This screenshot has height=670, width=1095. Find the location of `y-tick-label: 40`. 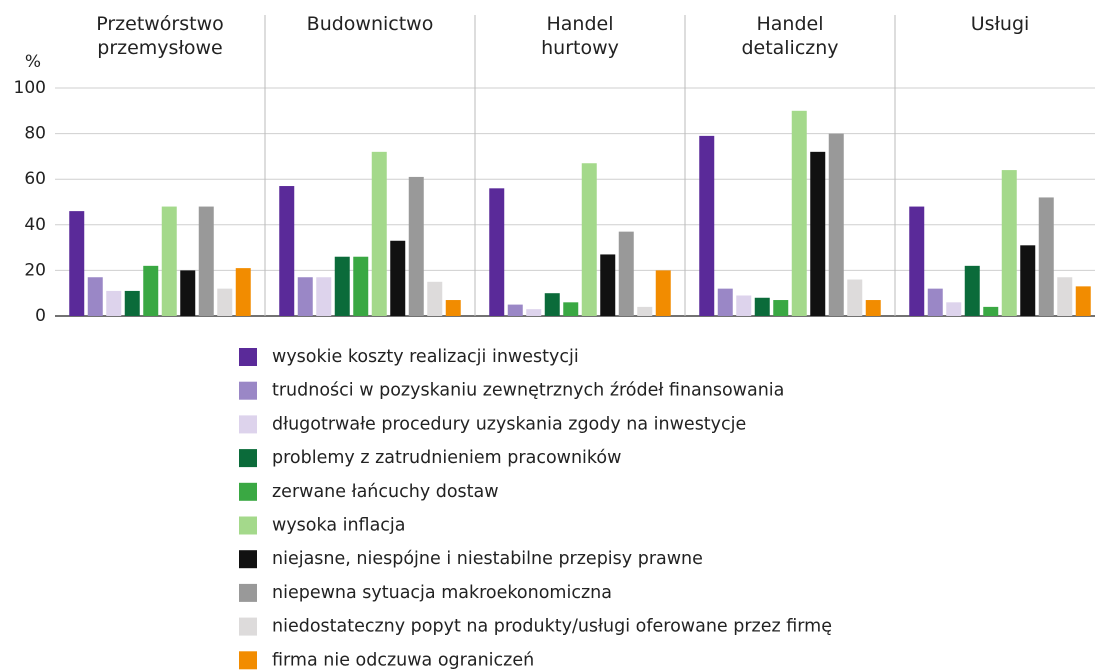

y-tick-label: 40 is located at coordinates (35, 225).